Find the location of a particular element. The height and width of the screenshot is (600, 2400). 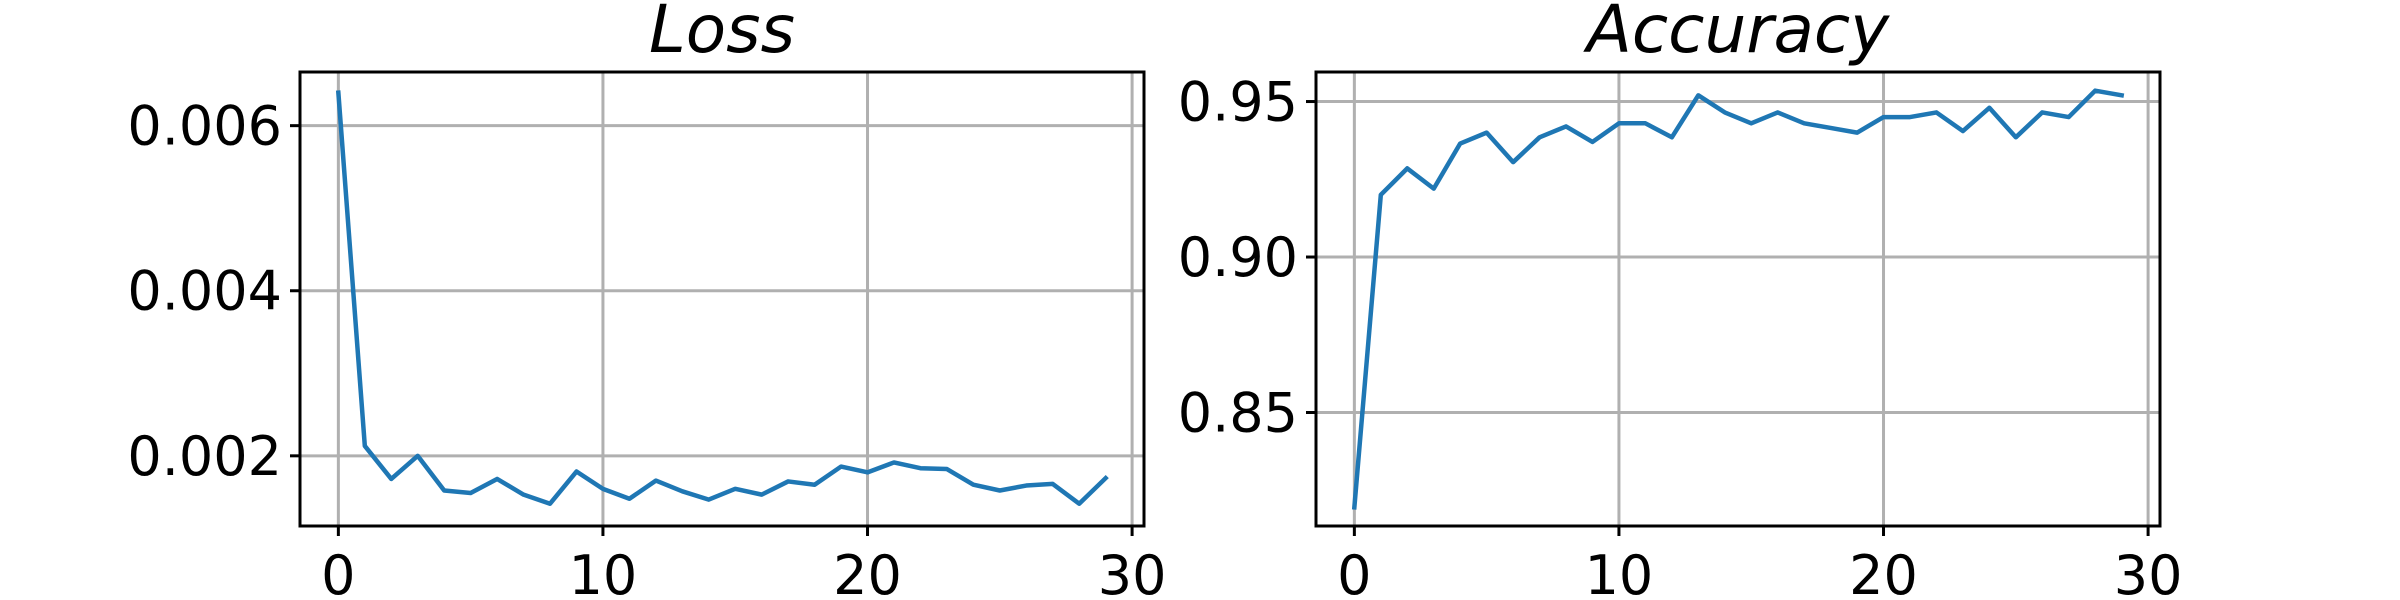

loss-ytick-label-1: 0.004 is located at coordinates (204, 291).